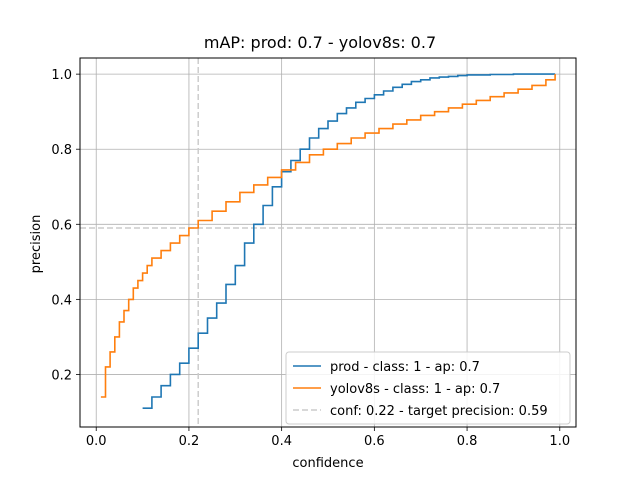  I want to click on x-axis-label: confidence, so click(327, 463).